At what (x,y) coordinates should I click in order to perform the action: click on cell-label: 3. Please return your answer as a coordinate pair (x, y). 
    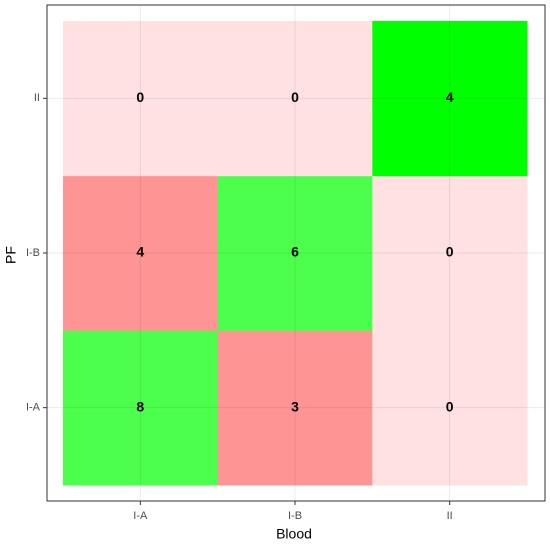
    Looking at the image, I should click on (295, 406).